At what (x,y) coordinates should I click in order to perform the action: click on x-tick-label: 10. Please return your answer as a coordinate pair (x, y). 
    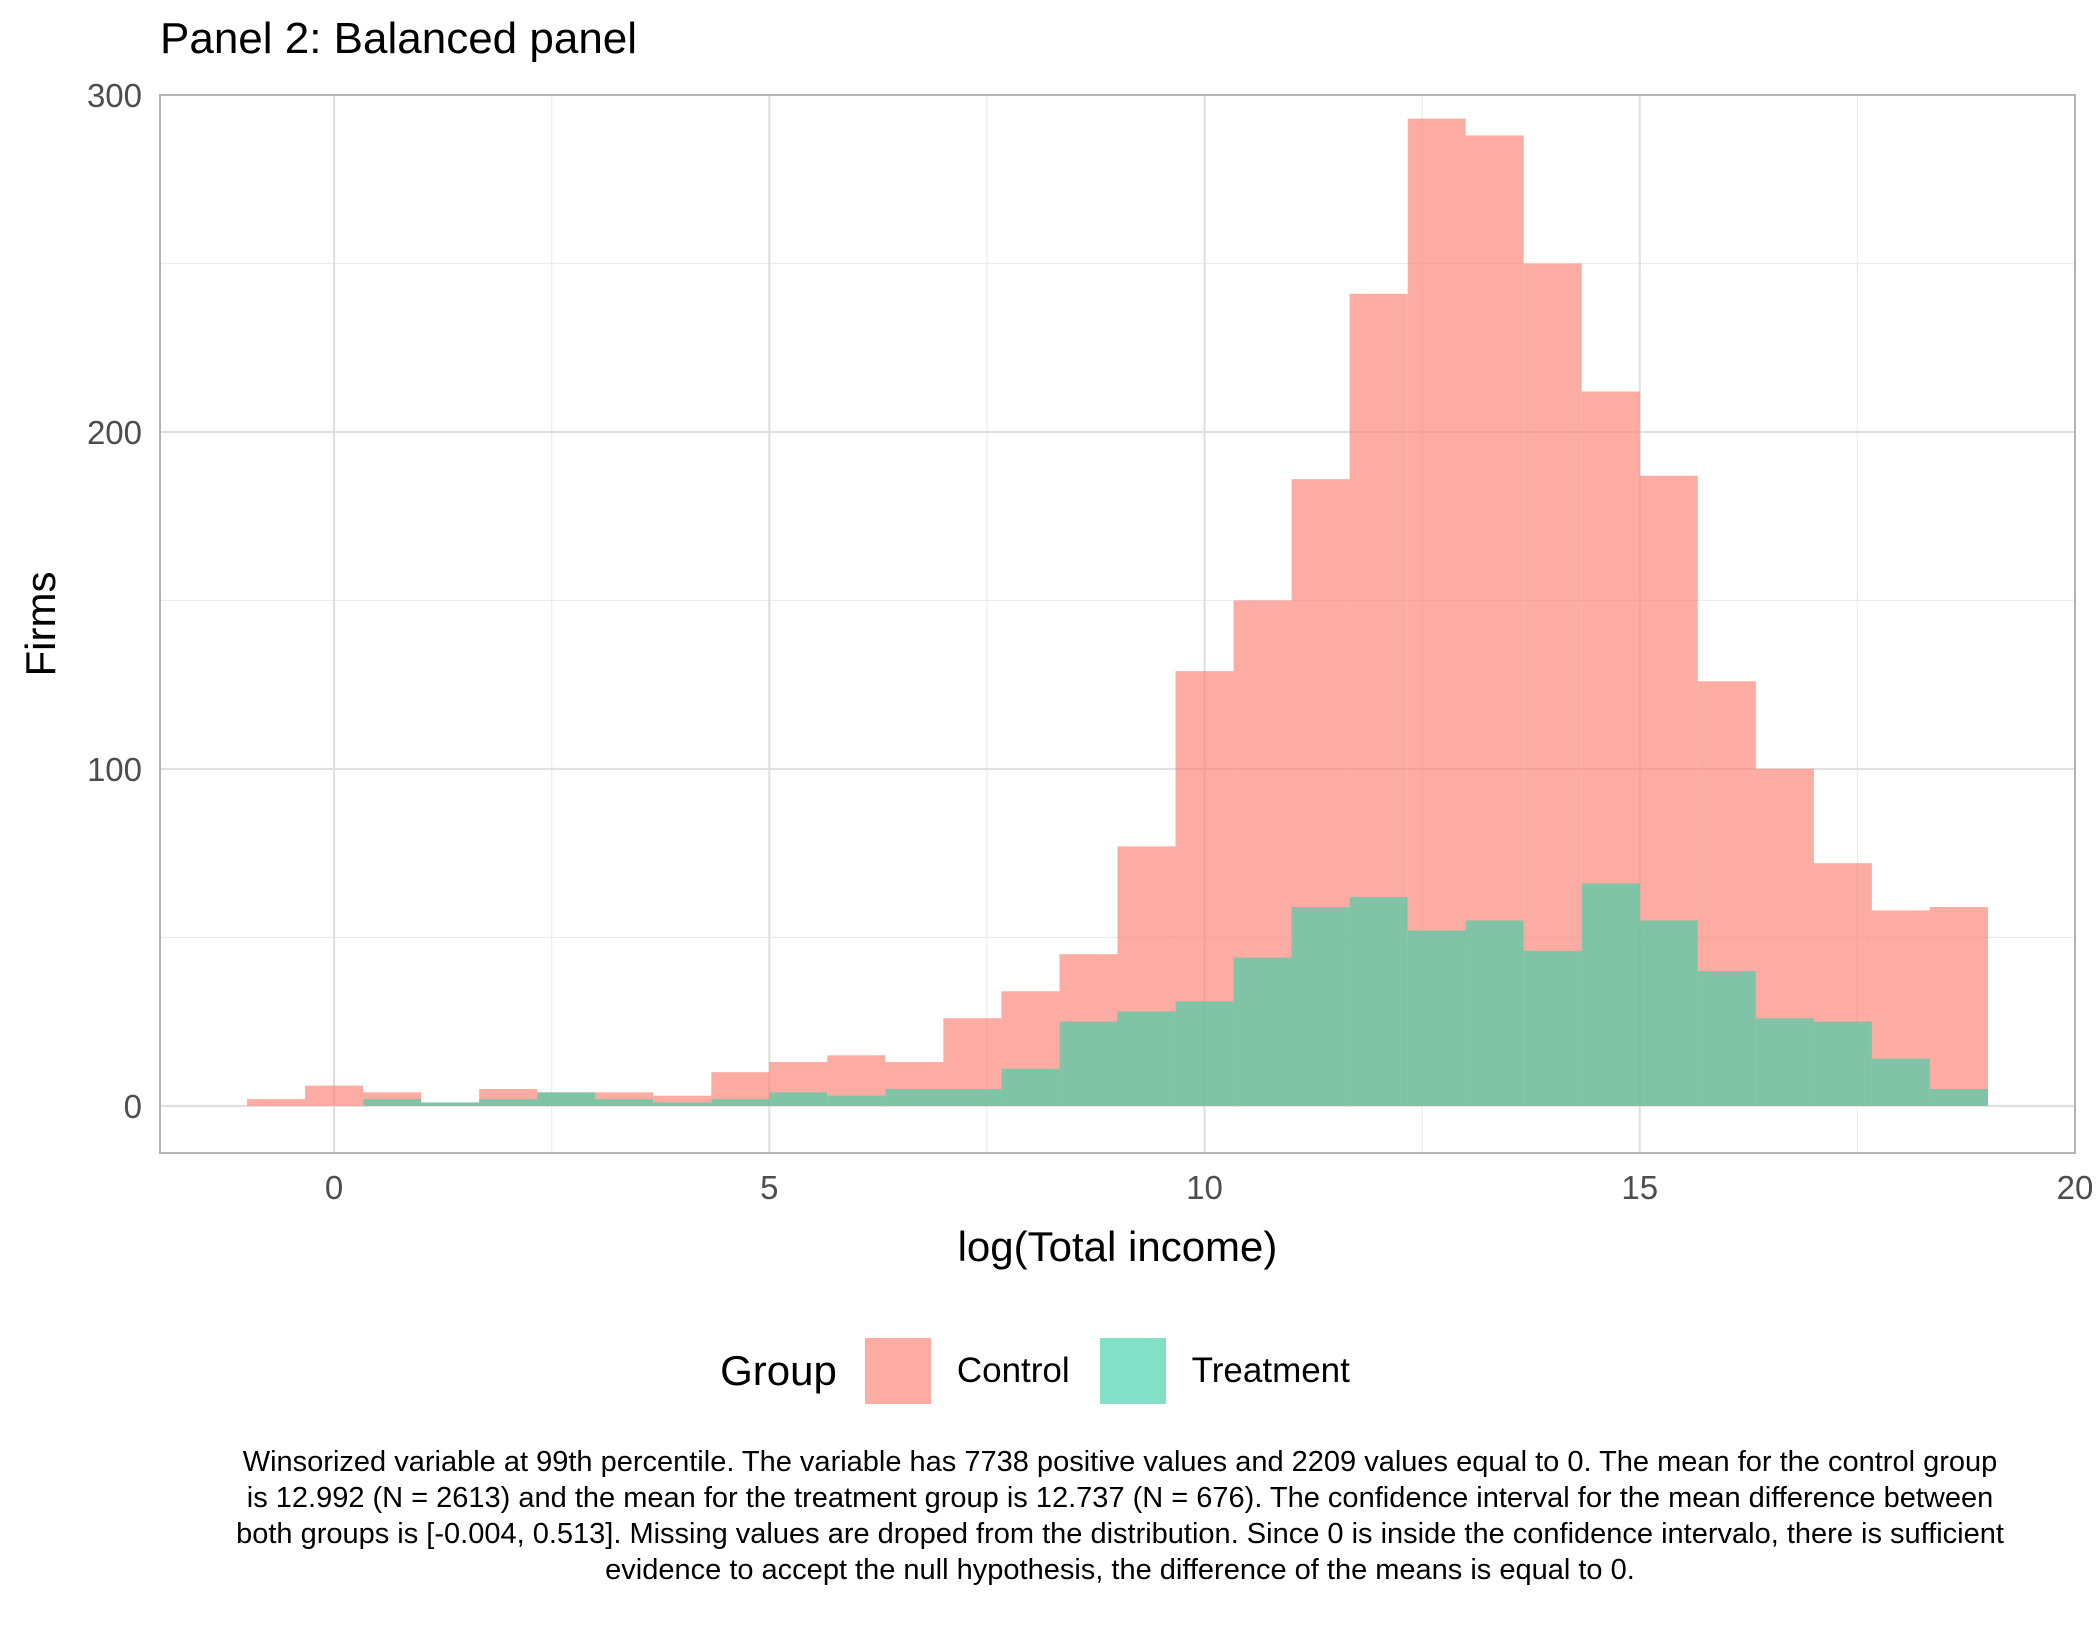
    Looking at the image, I should click on (1204, 1187).